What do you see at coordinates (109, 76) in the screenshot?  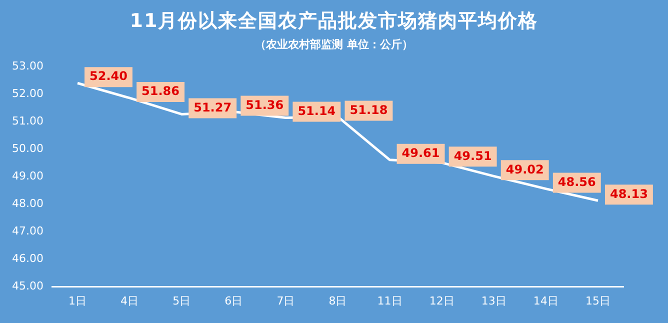 I see `text: 52.40` at bounding box center [109, 76].